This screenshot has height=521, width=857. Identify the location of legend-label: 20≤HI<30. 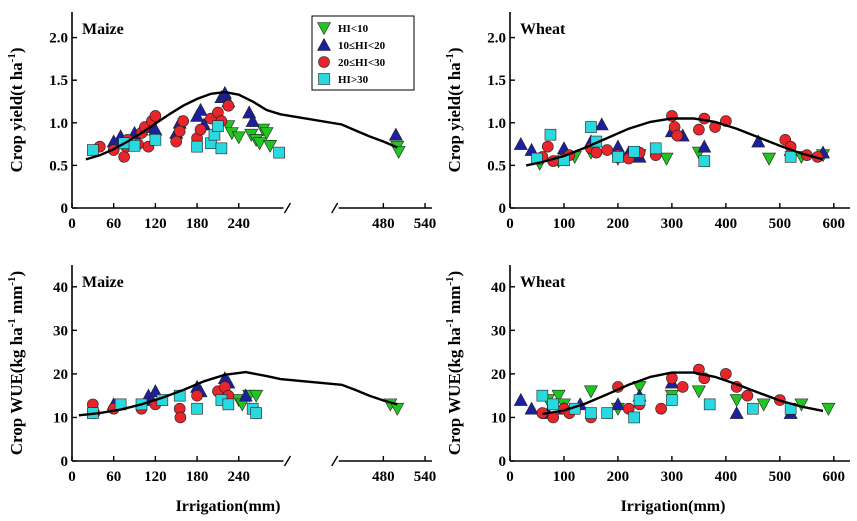
(362, 63).